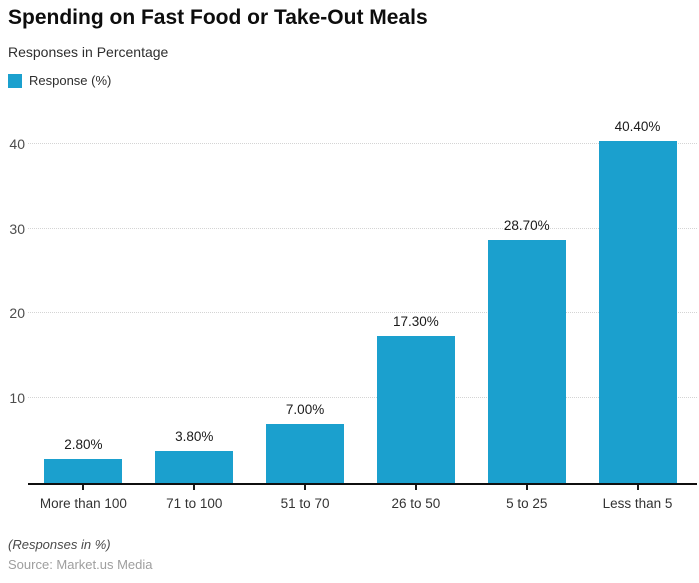  I want to click on y-axis-tick-label: 10, so click(17, 398).